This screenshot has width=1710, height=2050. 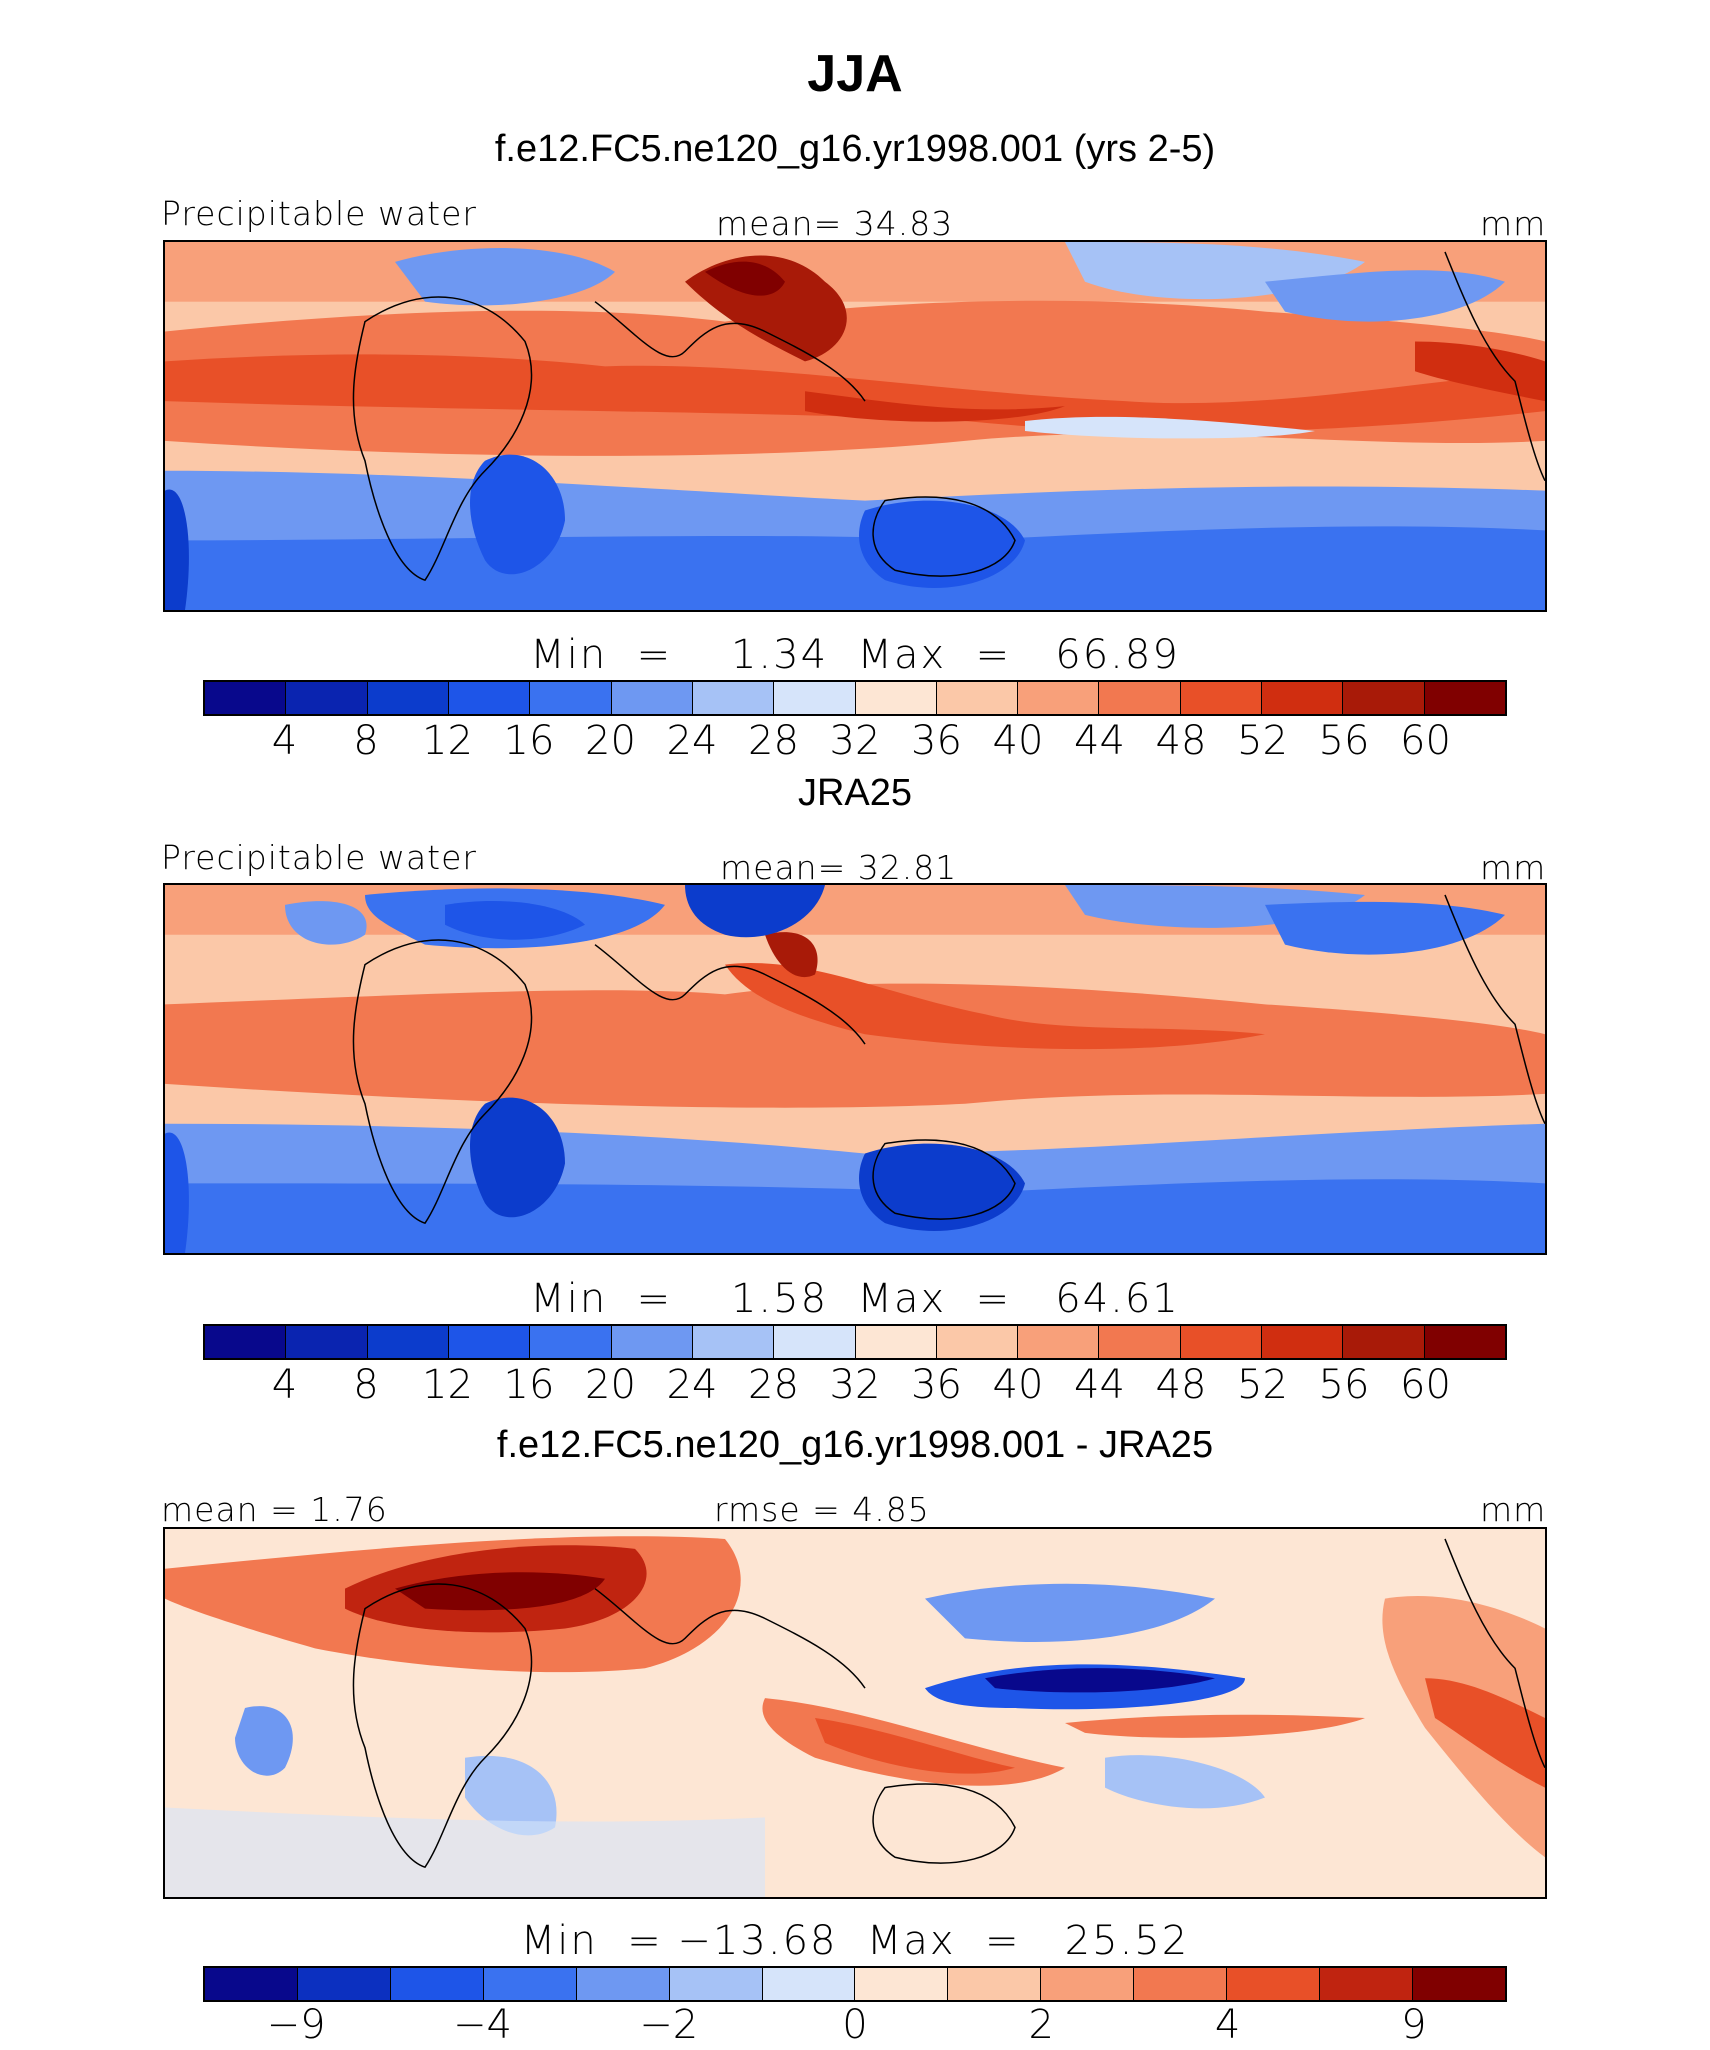 What do you see at coordinates (855, 655) in the screenshot?
I see `panel-1-min-max: Min = 1.34 Max = 66.89` at bounding box center [855, 655].